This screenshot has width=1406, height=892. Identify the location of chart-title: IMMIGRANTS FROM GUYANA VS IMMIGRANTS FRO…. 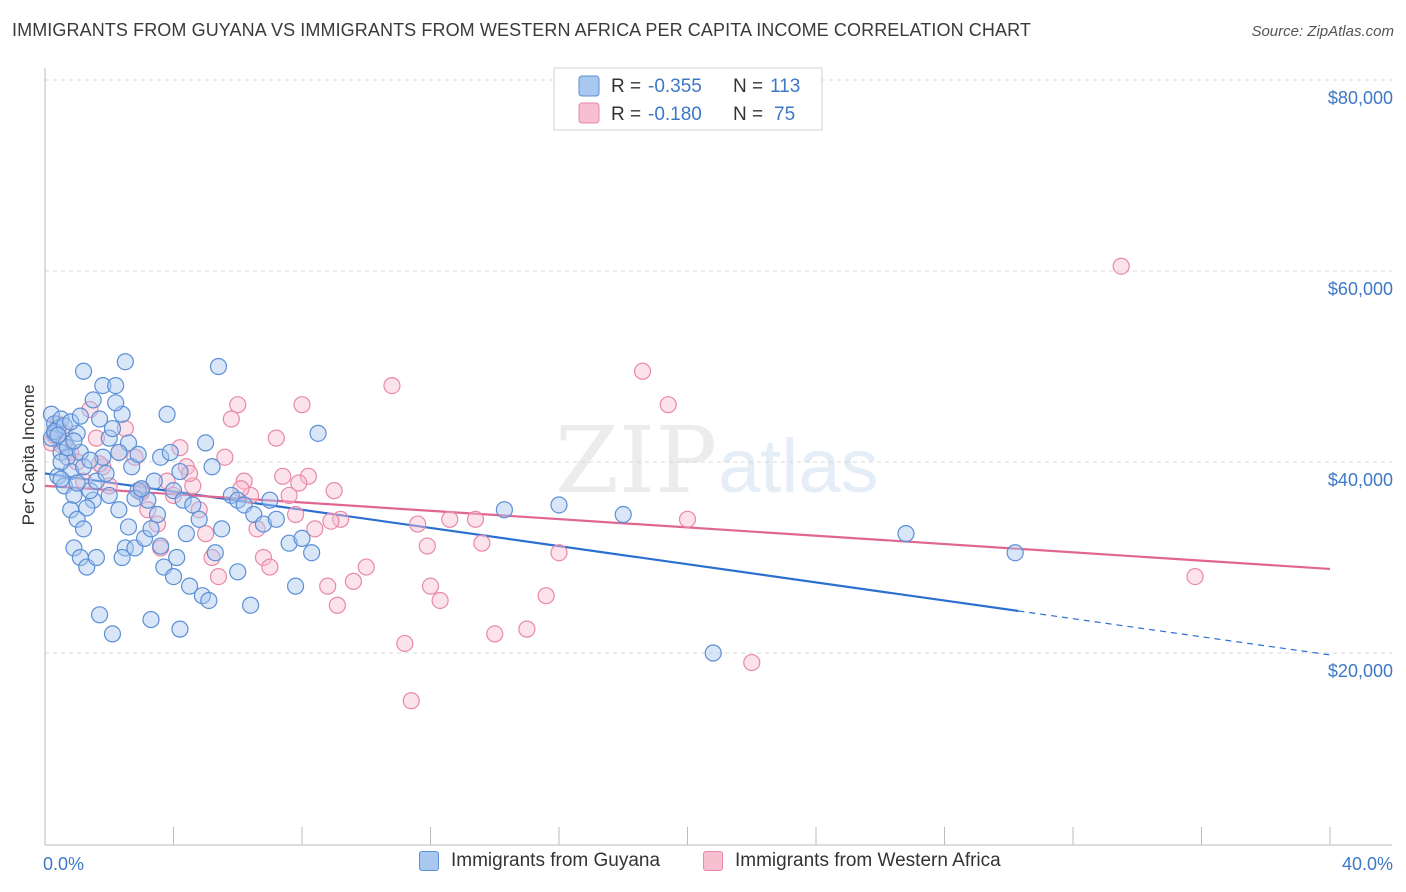
(521, 30).